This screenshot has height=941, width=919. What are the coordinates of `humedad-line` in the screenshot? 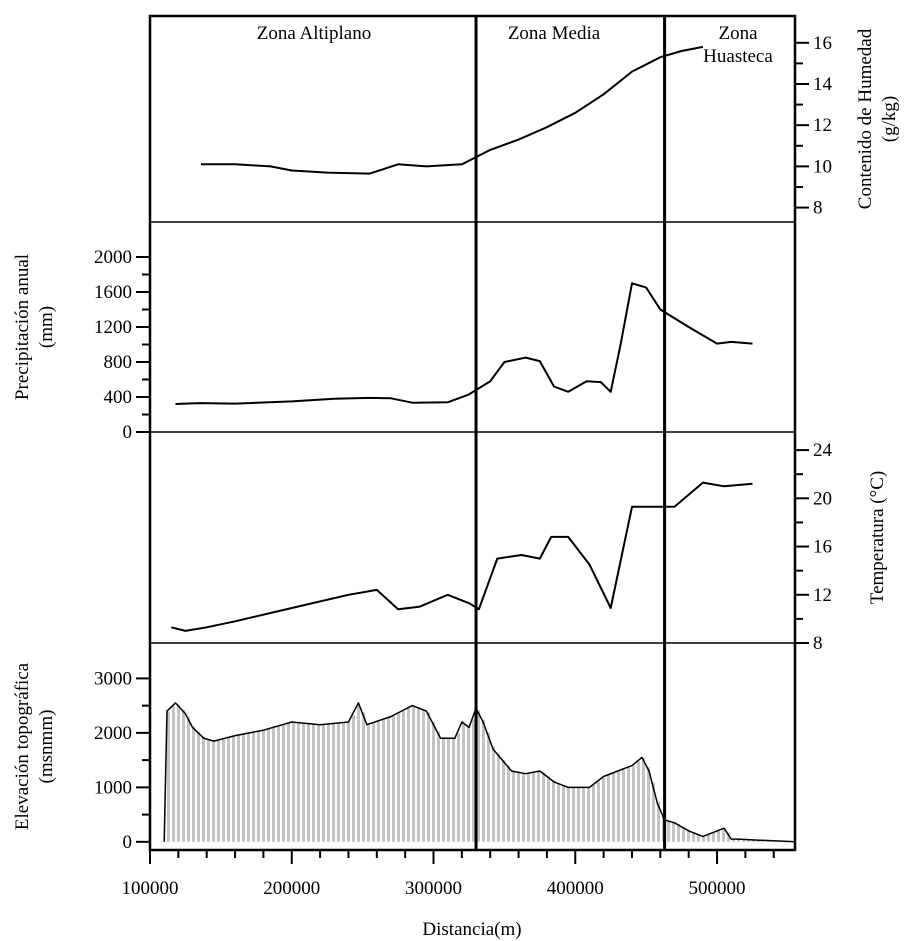 It's located at (452, 110).